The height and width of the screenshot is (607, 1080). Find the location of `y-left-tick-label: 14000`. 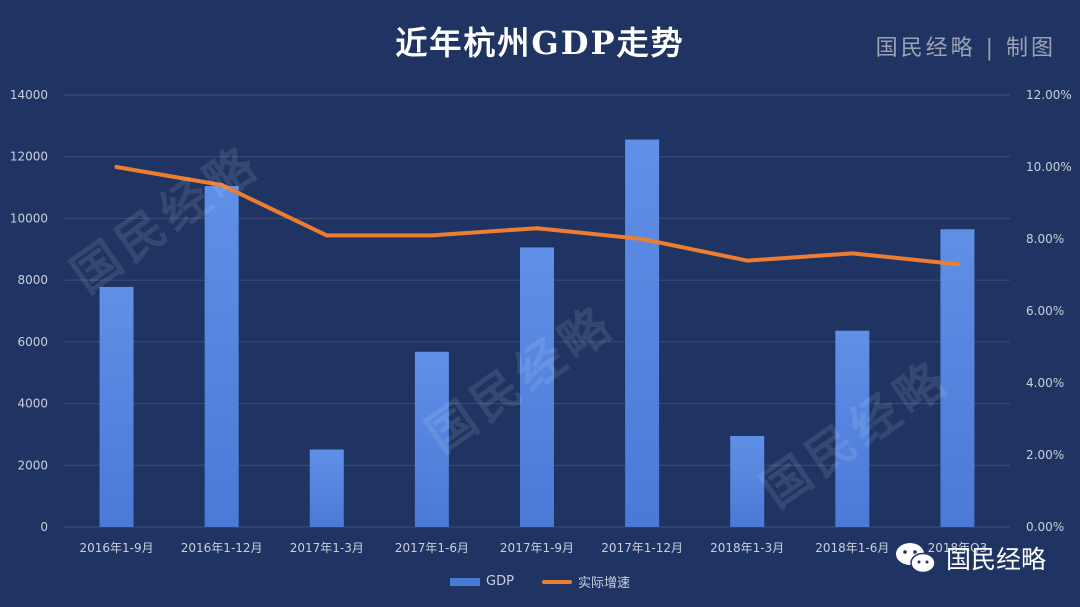

y-left-tick-label: 14000 is located at coordinates (29, 95).